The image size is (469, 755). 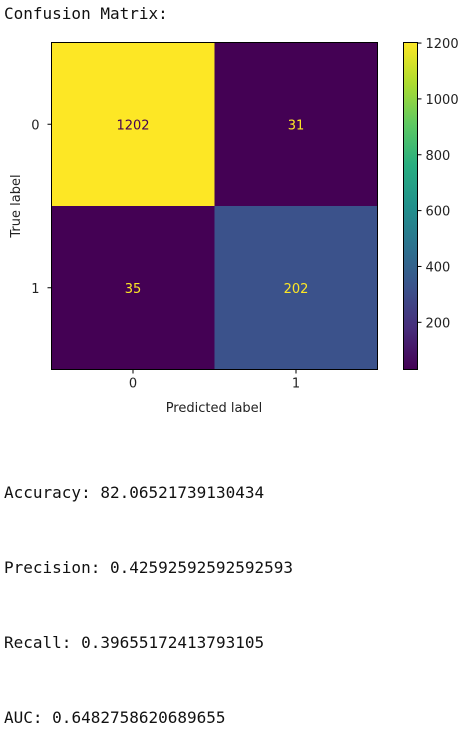 I want to click on metric-accuracy: Accuracy: 82.06521739130434, so click(x=148, y=492).